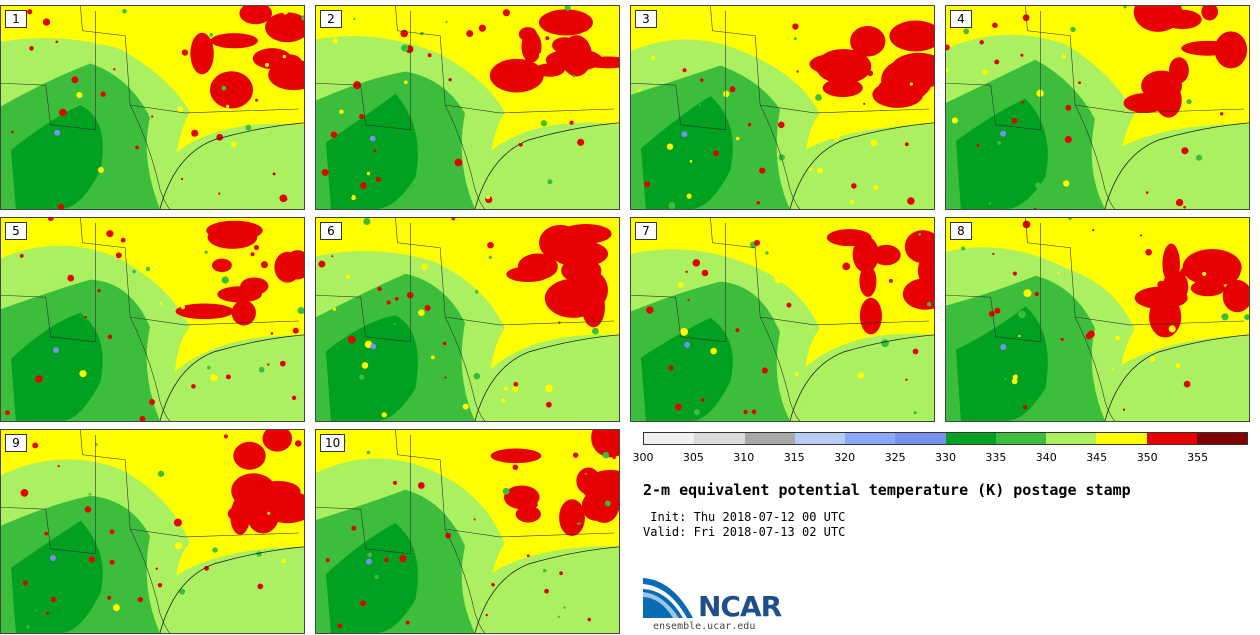 The height and width of the screenshot is (635, 1260). Describe the element at coordinates (1097, 107) in the screenshot. I see `stamp-member-4: 4` at that location.